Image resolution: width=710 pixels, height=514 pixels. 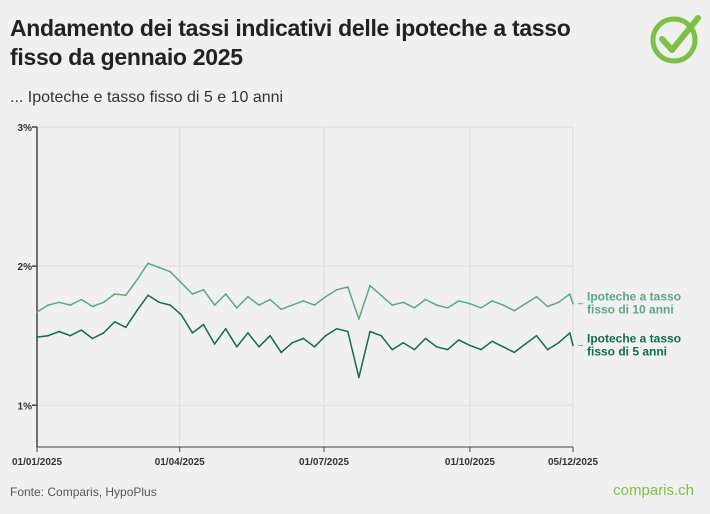 What do you see at coordinates (634, 338) in the screenshot?
I see `series-label: Ipoteche a tasso` at bounding box center [634, 338].